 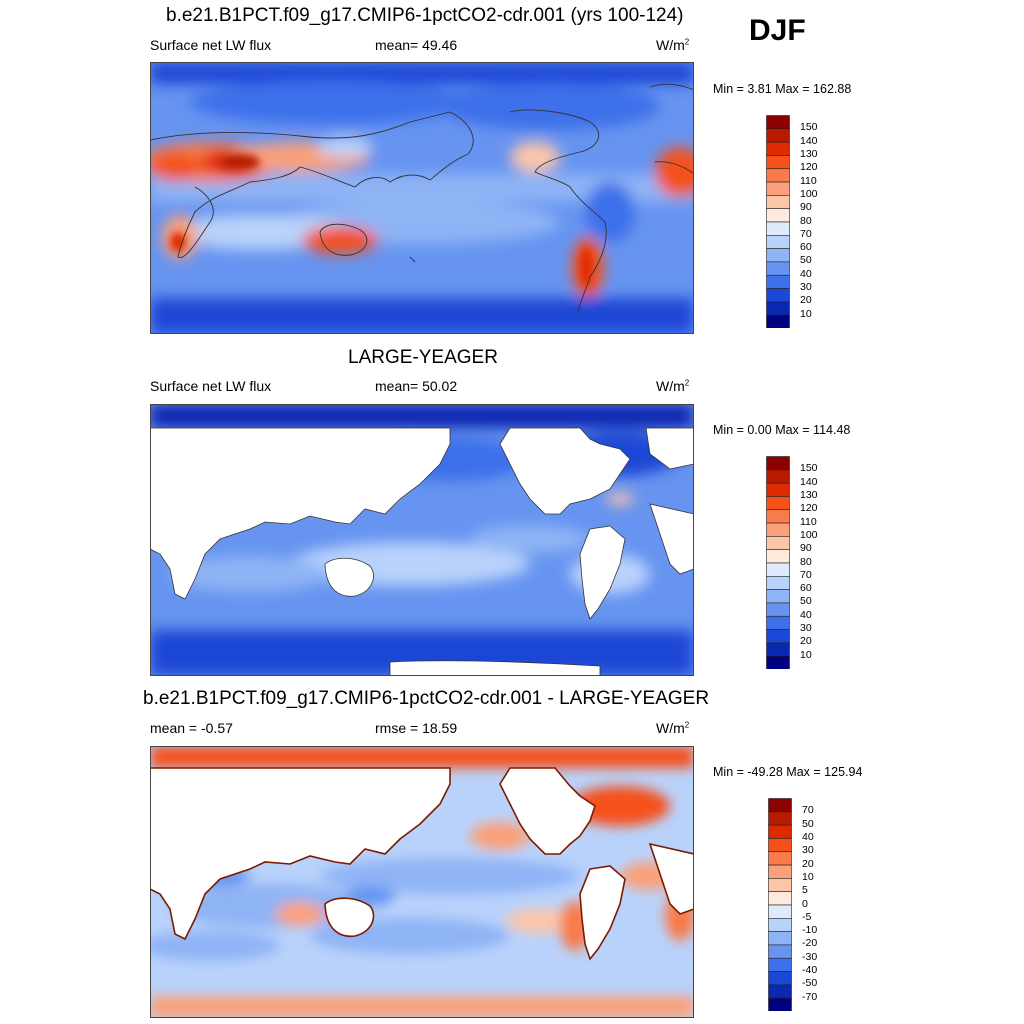 What do you see at coordinates (422, 551) in the screenshot?
I see `panel2-land-mask` at bounding box center [422, 551].